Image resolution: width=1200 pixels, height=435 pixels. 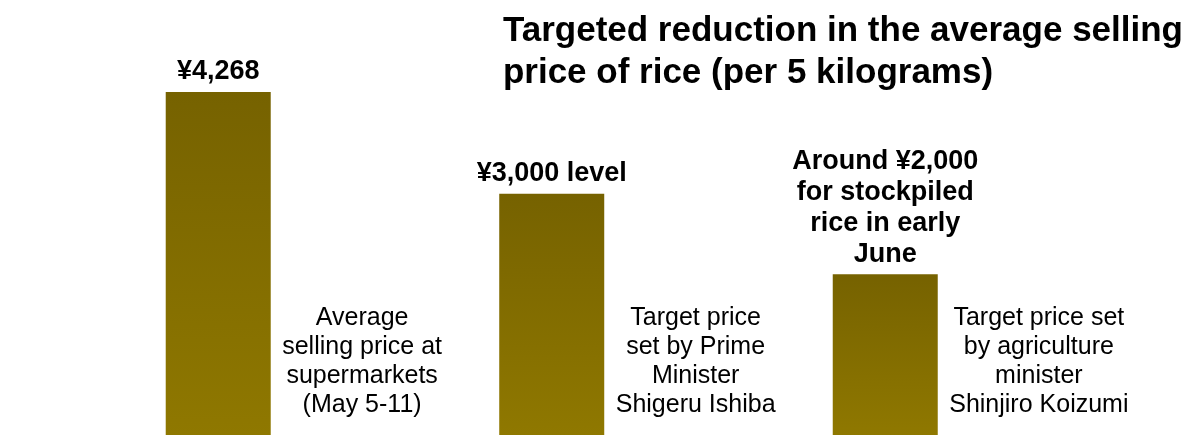 What do you see at coordinates (551, 172) in the screenshot?
I see `data-label: ¥3,000 level` at bounding box center [551, 172].